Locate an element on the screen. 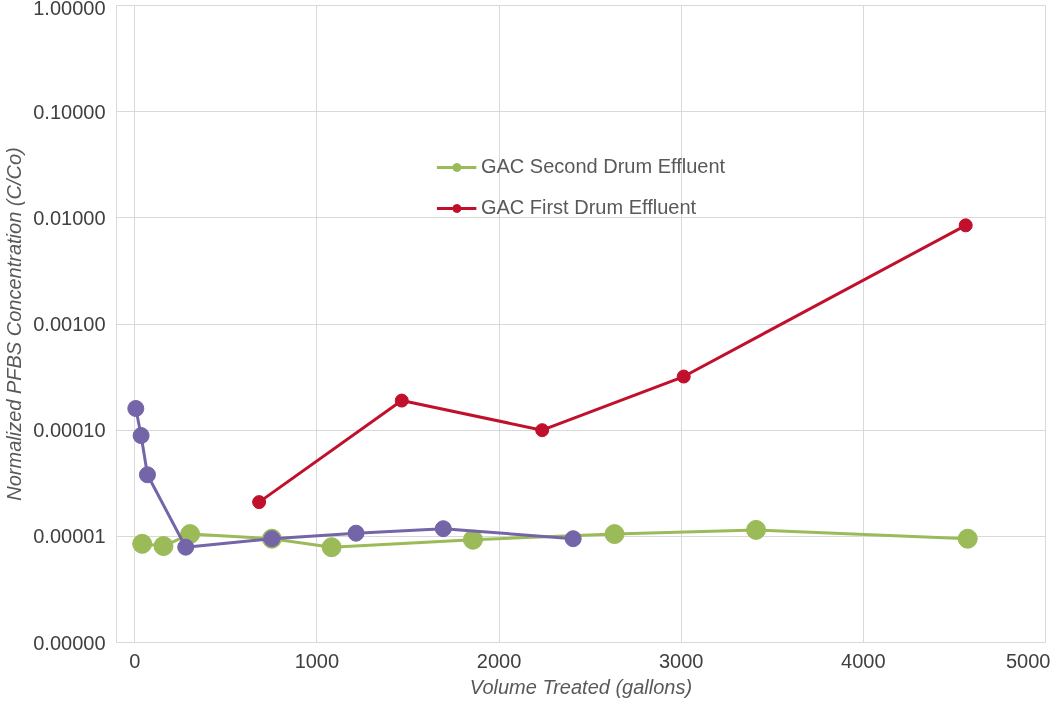 Image resolution: width=1064 pixels, height=706 pixels. y-tick-label: 0.00010 is located at coordinates (69, 430).